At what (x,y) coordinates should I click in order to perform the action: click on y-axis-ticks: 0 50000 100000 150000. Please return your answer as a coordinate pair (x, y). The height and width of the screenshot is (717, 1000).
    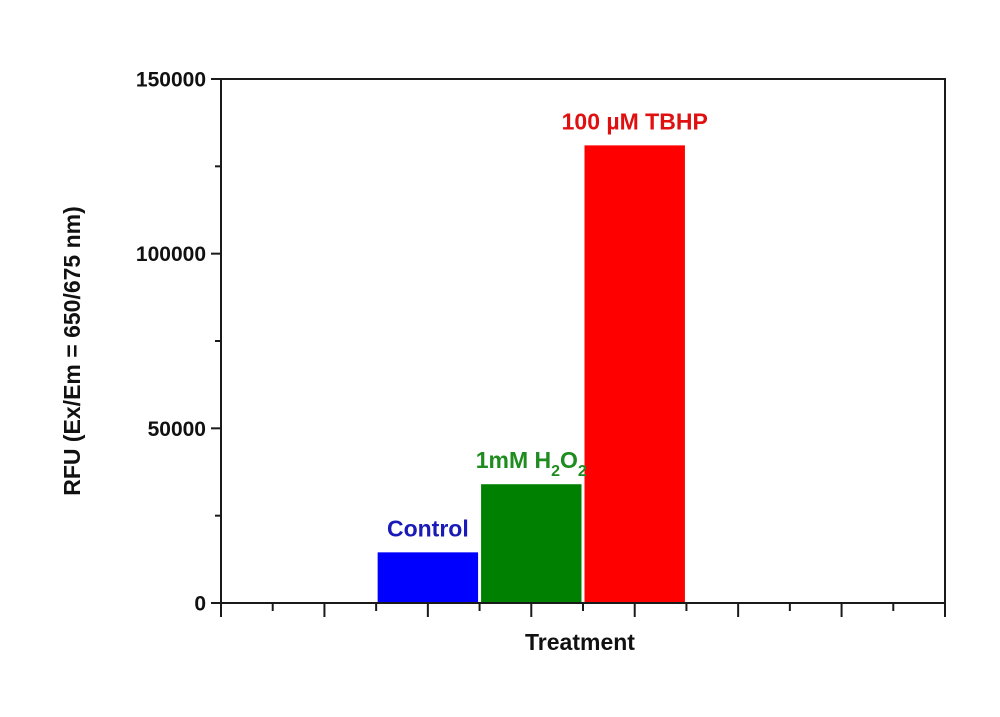
    Looking at the image, I should click on (178, 342).